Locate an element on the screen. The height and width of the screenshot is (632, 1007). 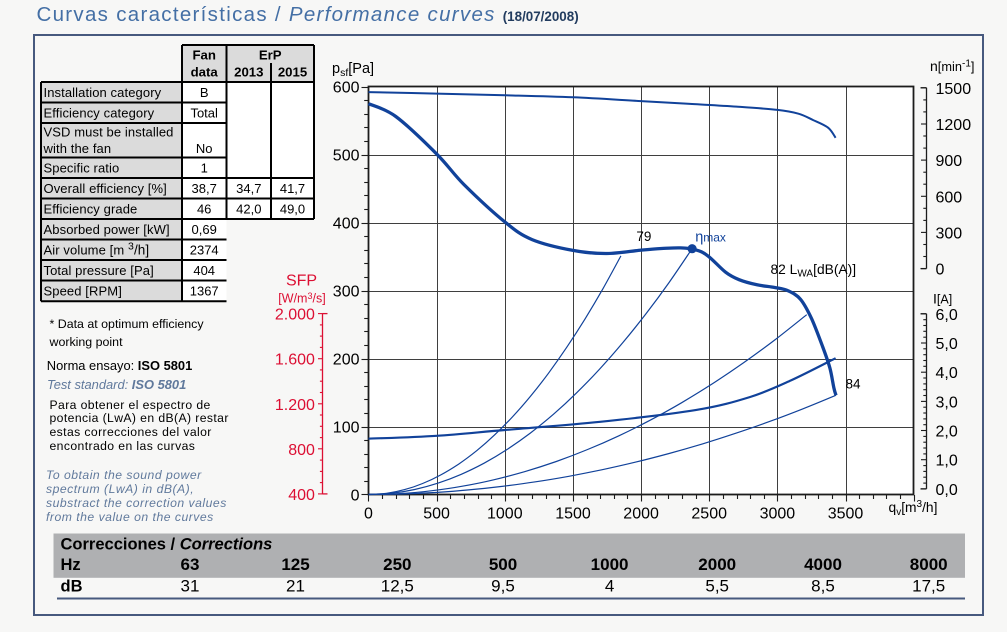
svg-text: 1,0 is located at coordinates (947, 461).